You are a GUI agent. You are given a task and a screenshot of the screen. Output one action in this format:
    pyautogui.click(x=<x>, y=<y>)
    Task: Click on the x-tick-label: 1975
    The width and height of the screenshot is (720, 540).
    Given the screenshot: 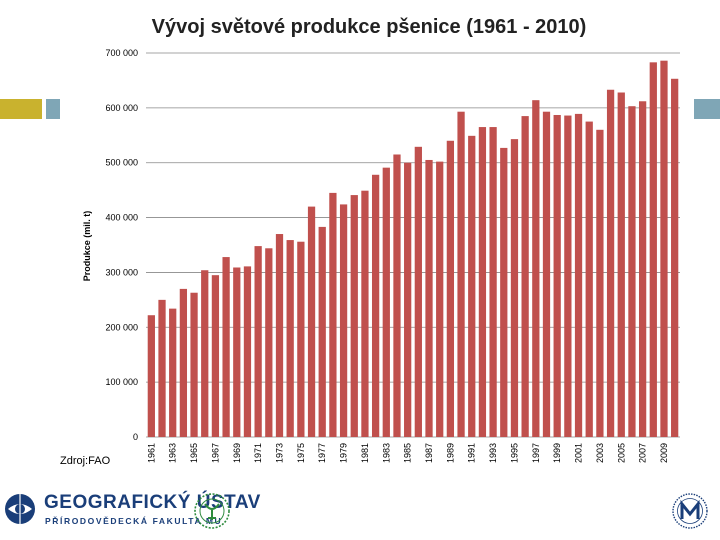 What is the action you would take?
    pyautogui.click(x=301, y=453)
    